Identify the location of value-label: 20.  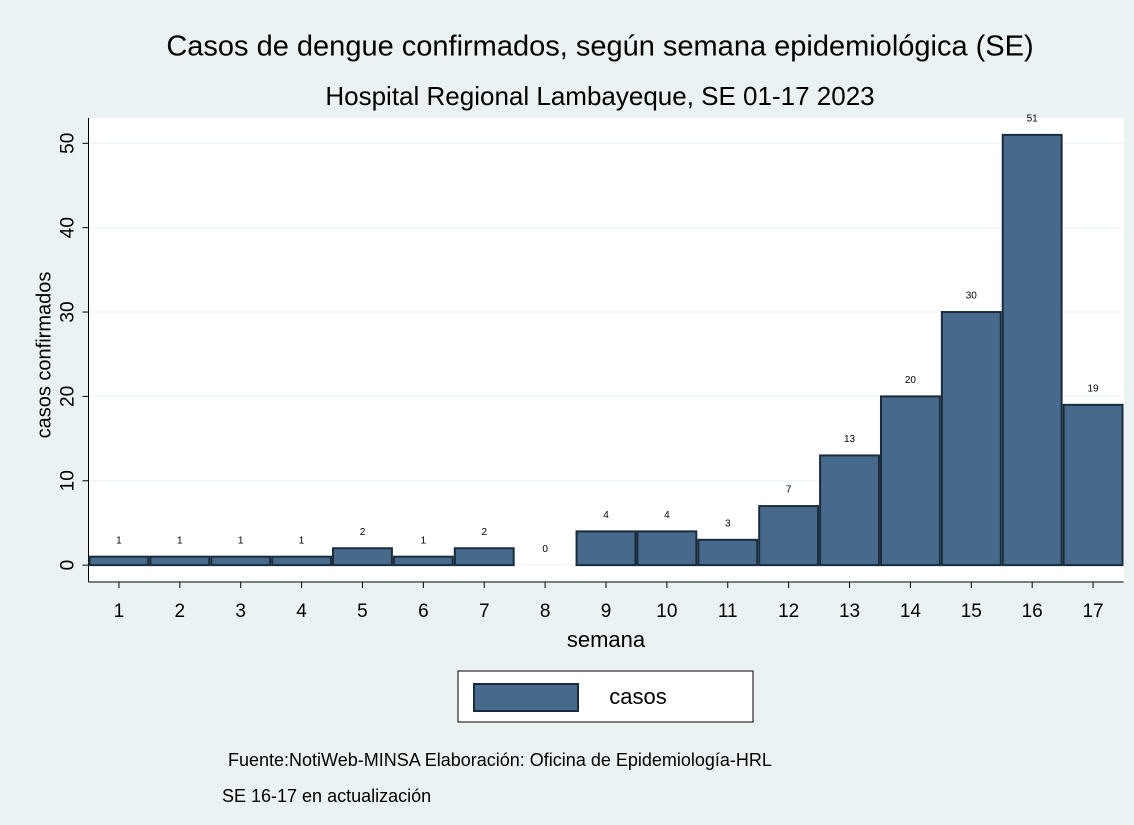
(911, 380).